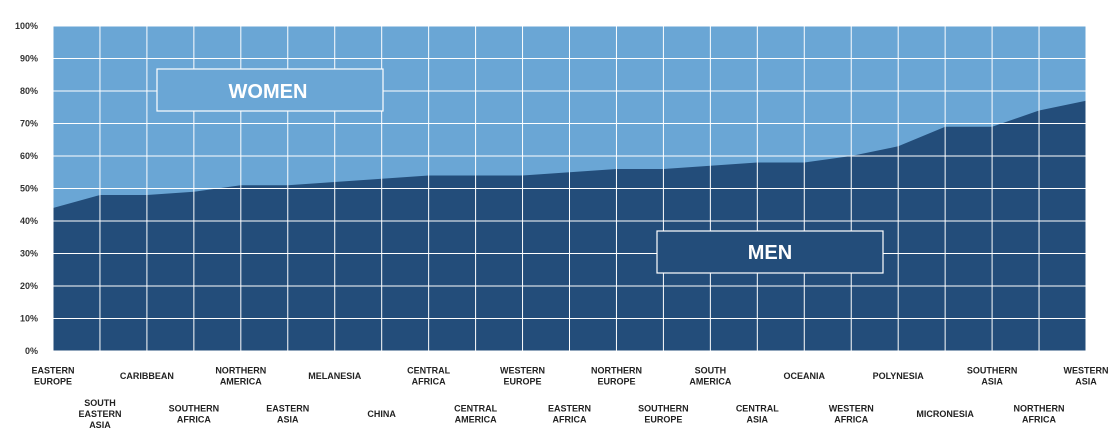 This screenshot has width=1112, height=446. Describe the element at coordinates (616, 376) in the screenshot. I see `x-tick-label: NORTHERN EUROPE` at that location.